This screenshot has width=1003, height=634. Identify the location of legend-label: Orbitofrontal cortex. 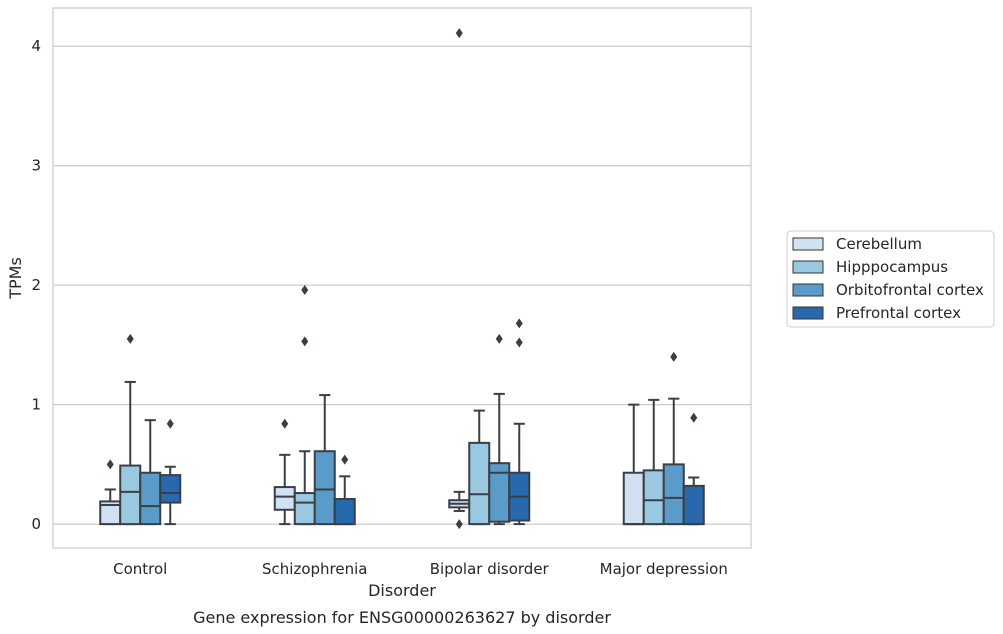
(910, 290).